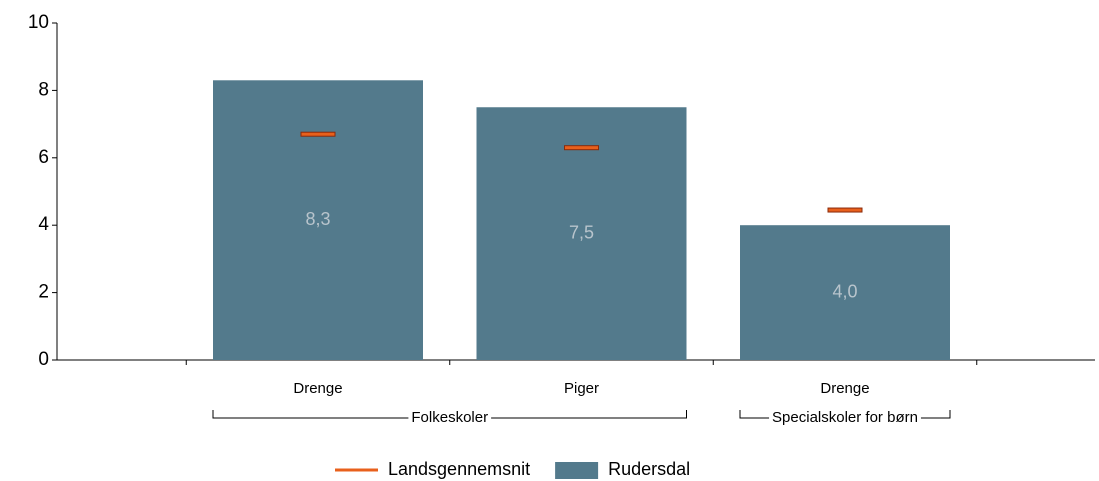 This screenshot has height=481, width=1099. I want to click on value-label: 7,5, so click(581, 232).